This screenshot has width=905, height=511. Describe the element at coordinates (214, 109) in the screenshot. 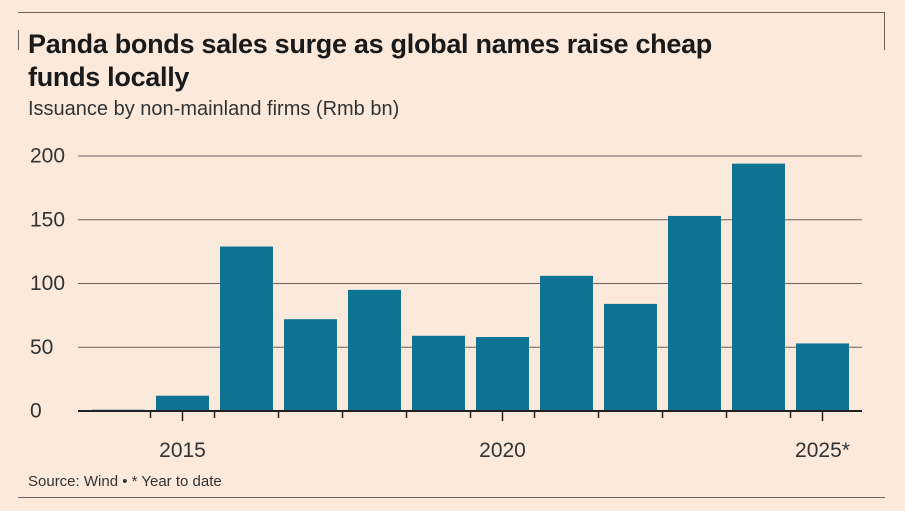

I see `chart-subtitle: Issuance by non-mainland firms (Rmb bn)` at that location.